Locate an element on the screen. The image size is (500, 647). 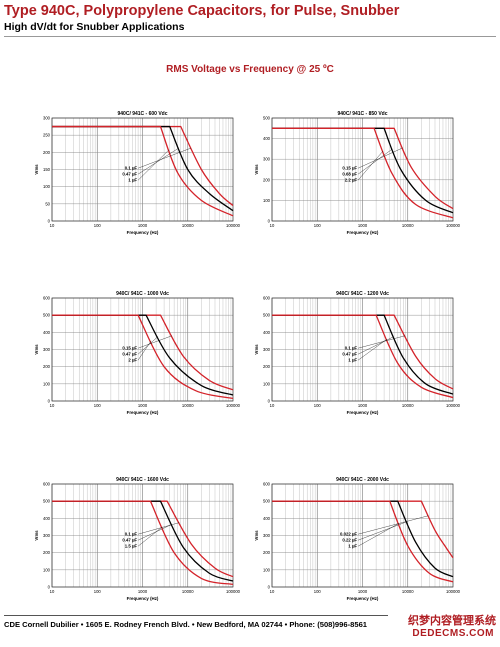
series-label: 0.22 µF is located at coordinates (349, 540).